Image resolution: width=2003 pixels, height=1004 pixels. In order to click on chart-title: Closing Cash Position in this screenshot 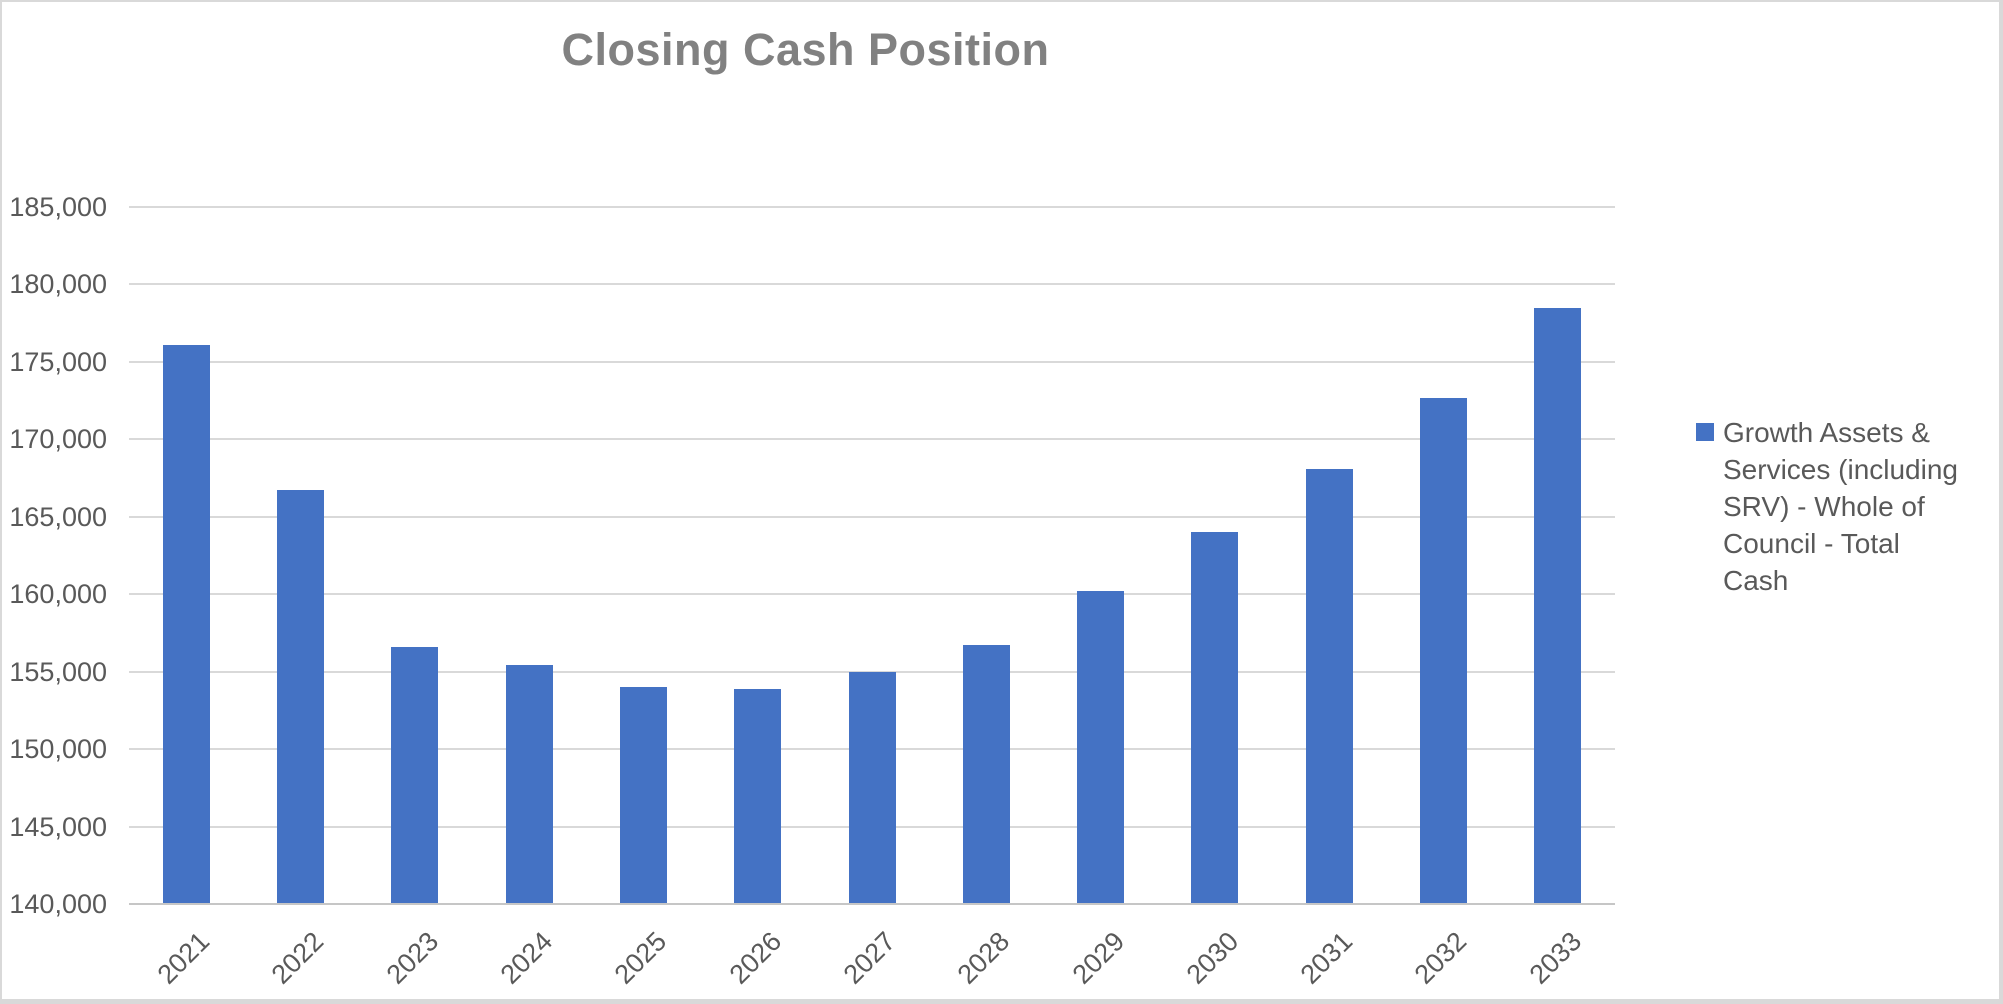, I will do `click(805, 49)`.